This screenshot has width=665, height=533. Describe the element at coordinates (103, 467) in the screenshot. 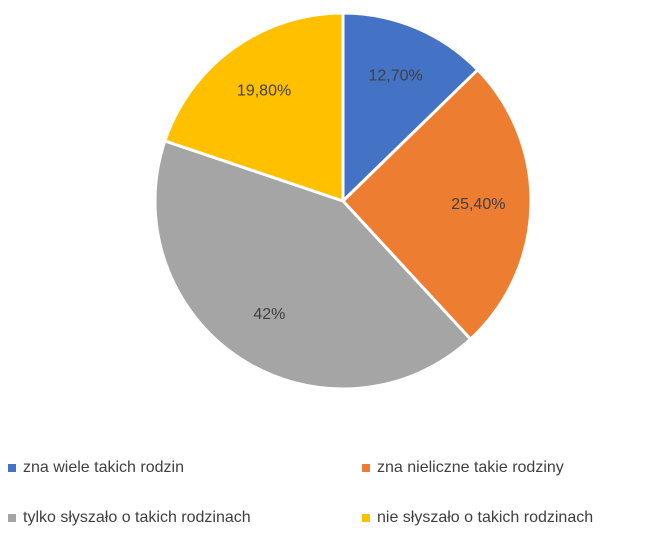

I see `legend-label: zna wiele takich rodzin` at that location.